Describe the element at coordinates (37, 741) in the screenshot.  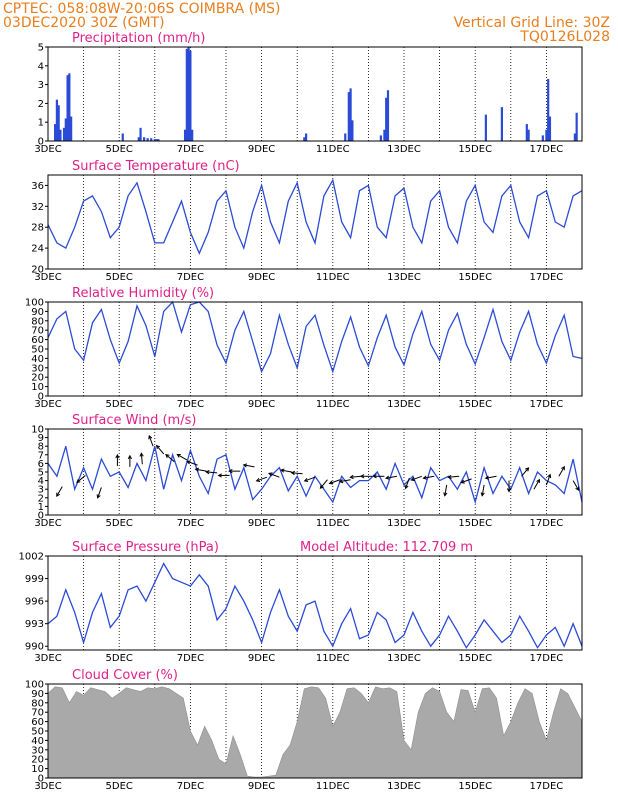
I see `y-tick-label: 40` at that location.